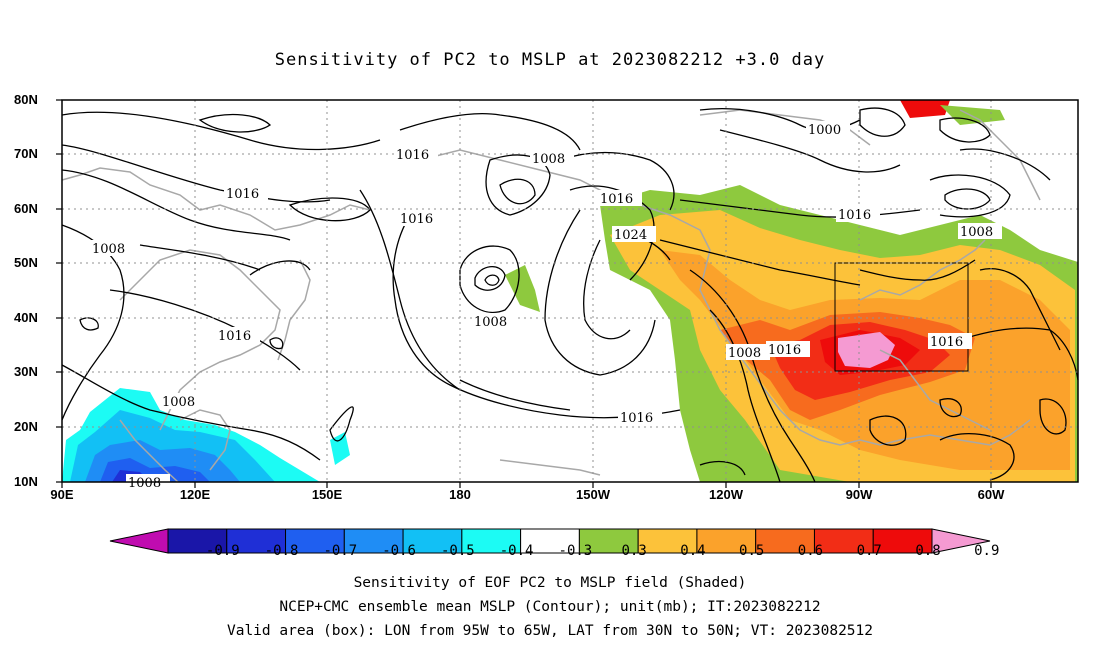 Image resolution: width=1100 pixels, height=650 pixels. Describe the element at coordinates (575, 551) in the screenshot. I see `colorbar-label: -0.3` at that location.